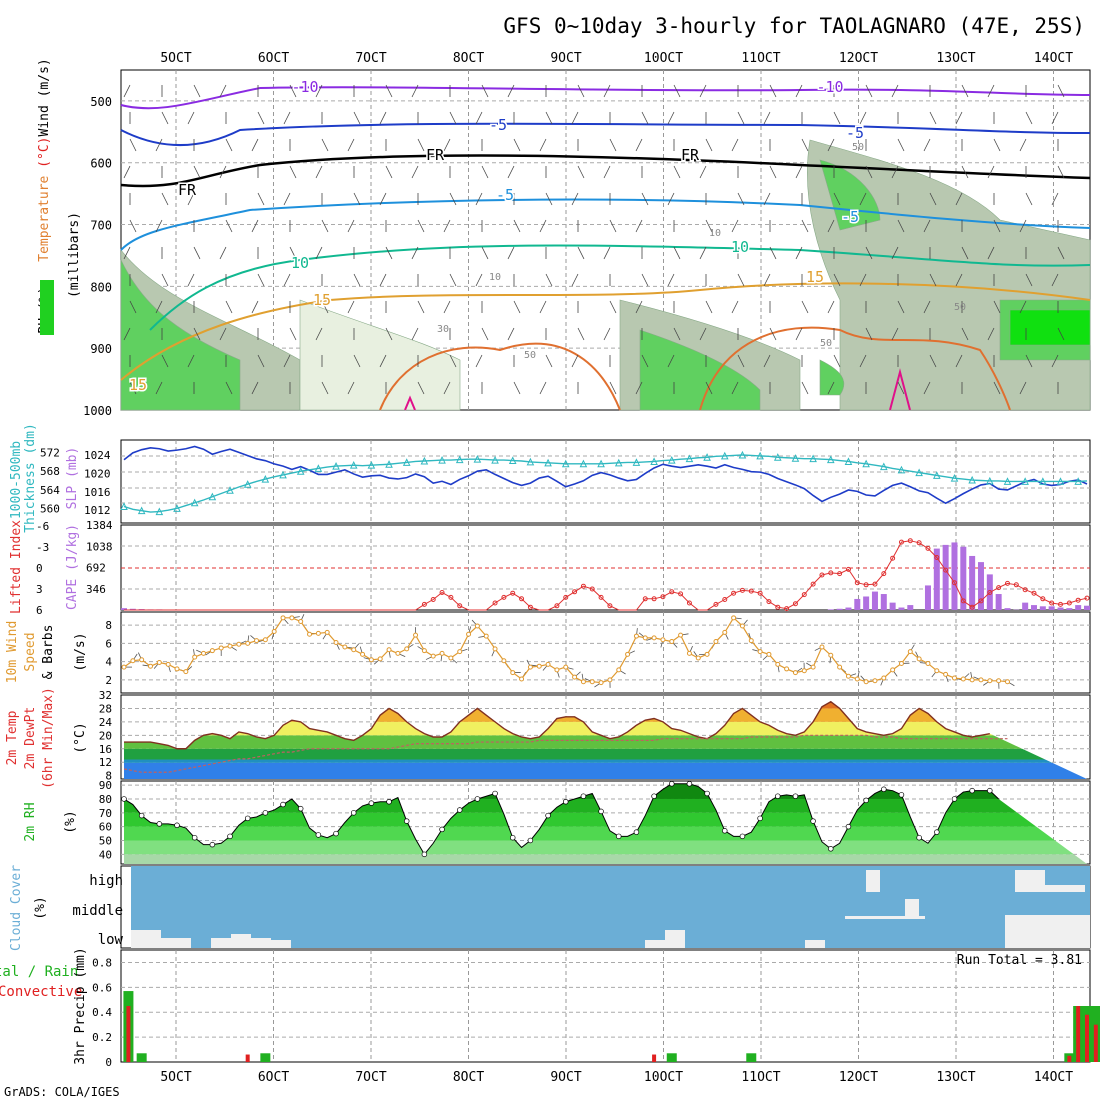 Image resolution: width=1100 pixels, height=1100 pixels. I want to click on isotherm-label: 15, so click(138, 385).